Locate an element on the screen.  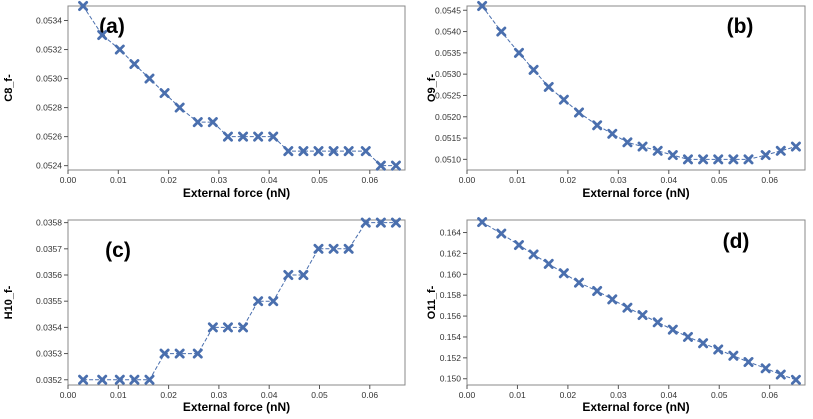
y-tick-label: 0.0510 is located at coordinates (448, 159).